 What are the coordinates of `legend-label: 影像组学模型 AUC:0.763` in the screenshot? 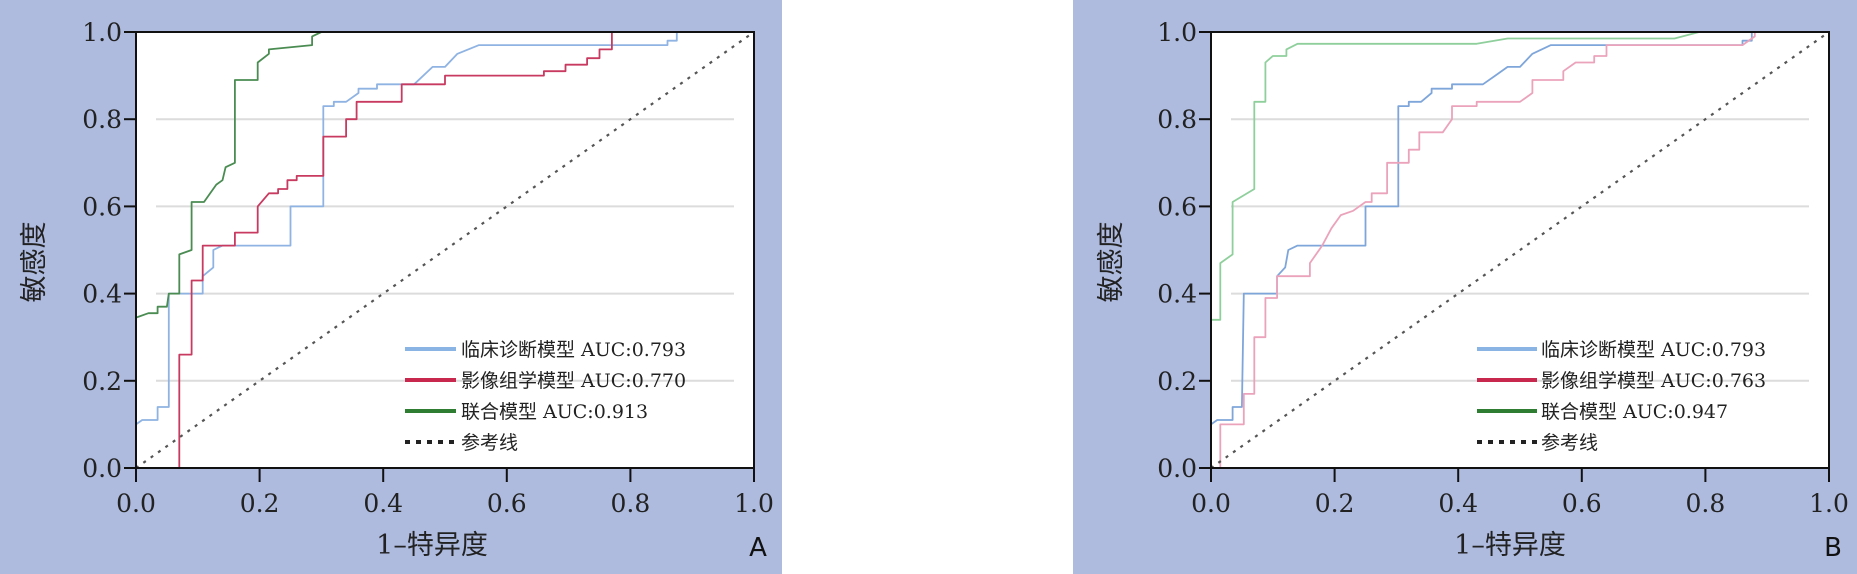 It's located at (1653, 381).